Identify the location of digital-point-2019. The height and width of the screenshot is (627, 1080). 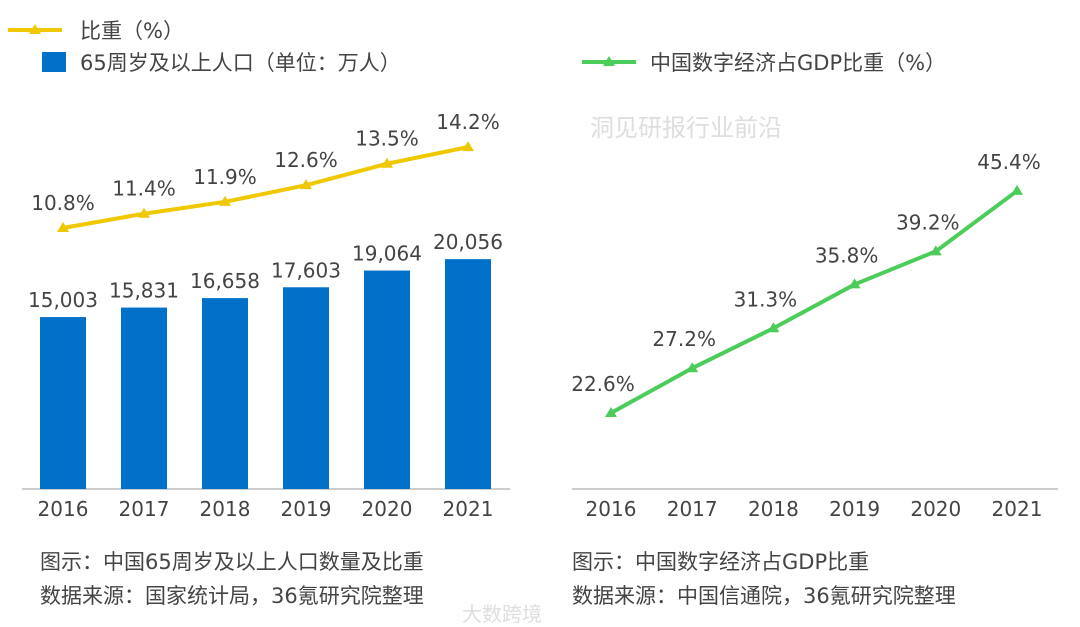
(854, 283).